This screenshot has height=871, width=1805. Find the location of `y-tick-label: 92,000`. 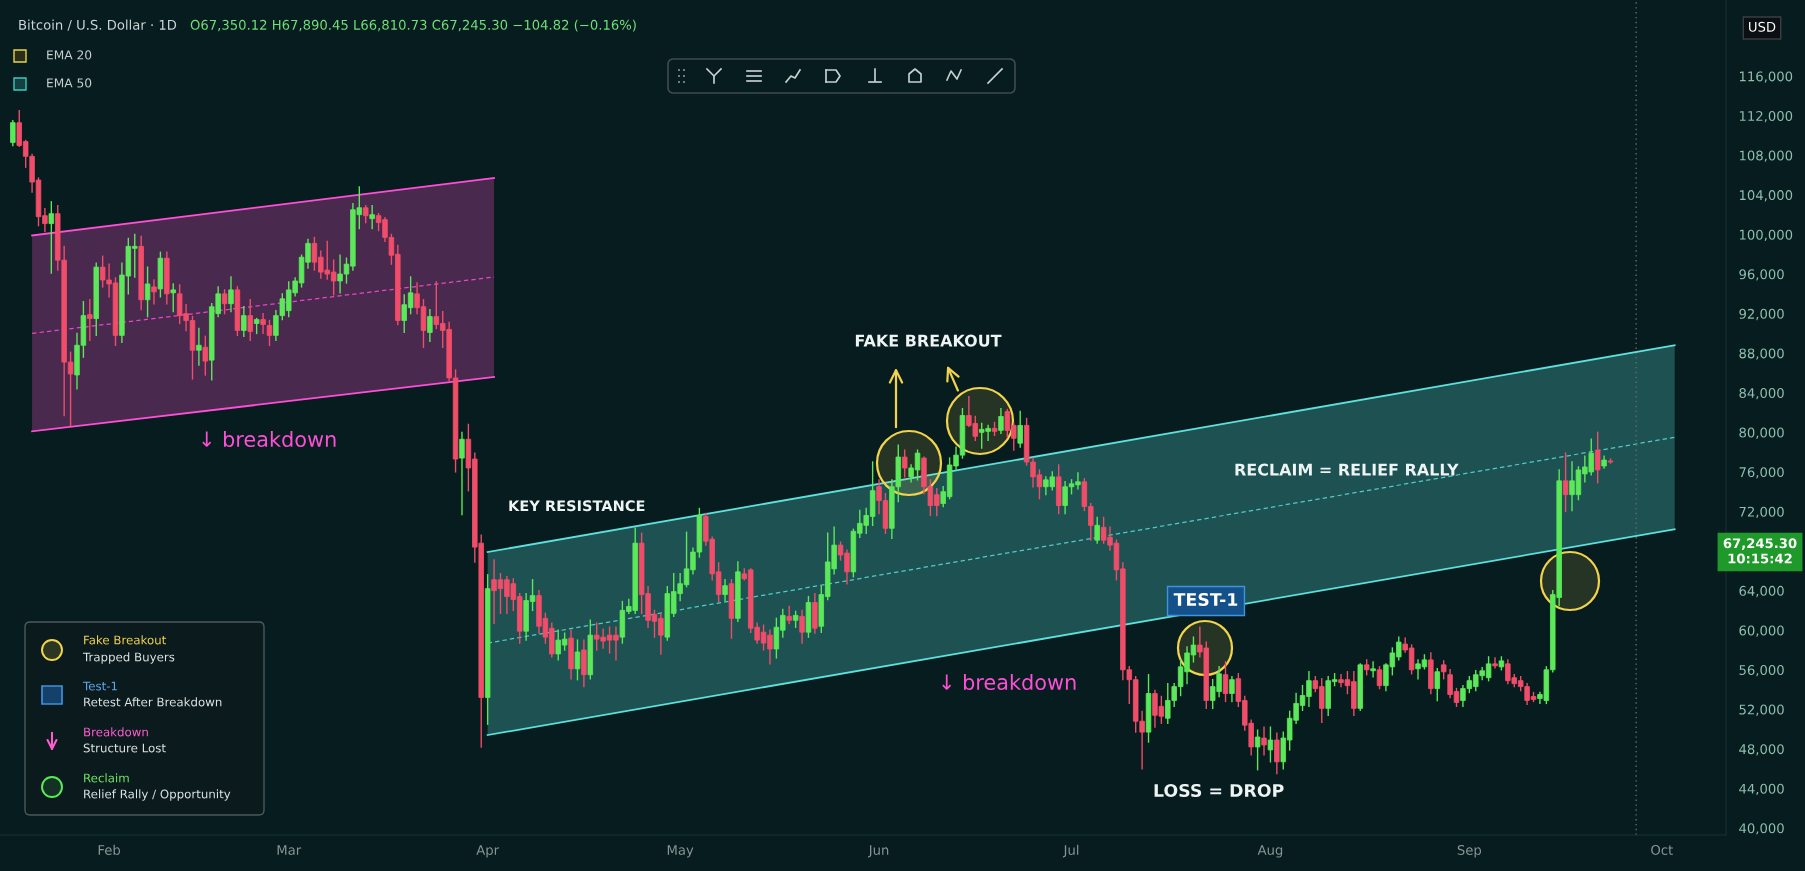

y-tick-label: 92,000 is located at coordinates (1761, 314).